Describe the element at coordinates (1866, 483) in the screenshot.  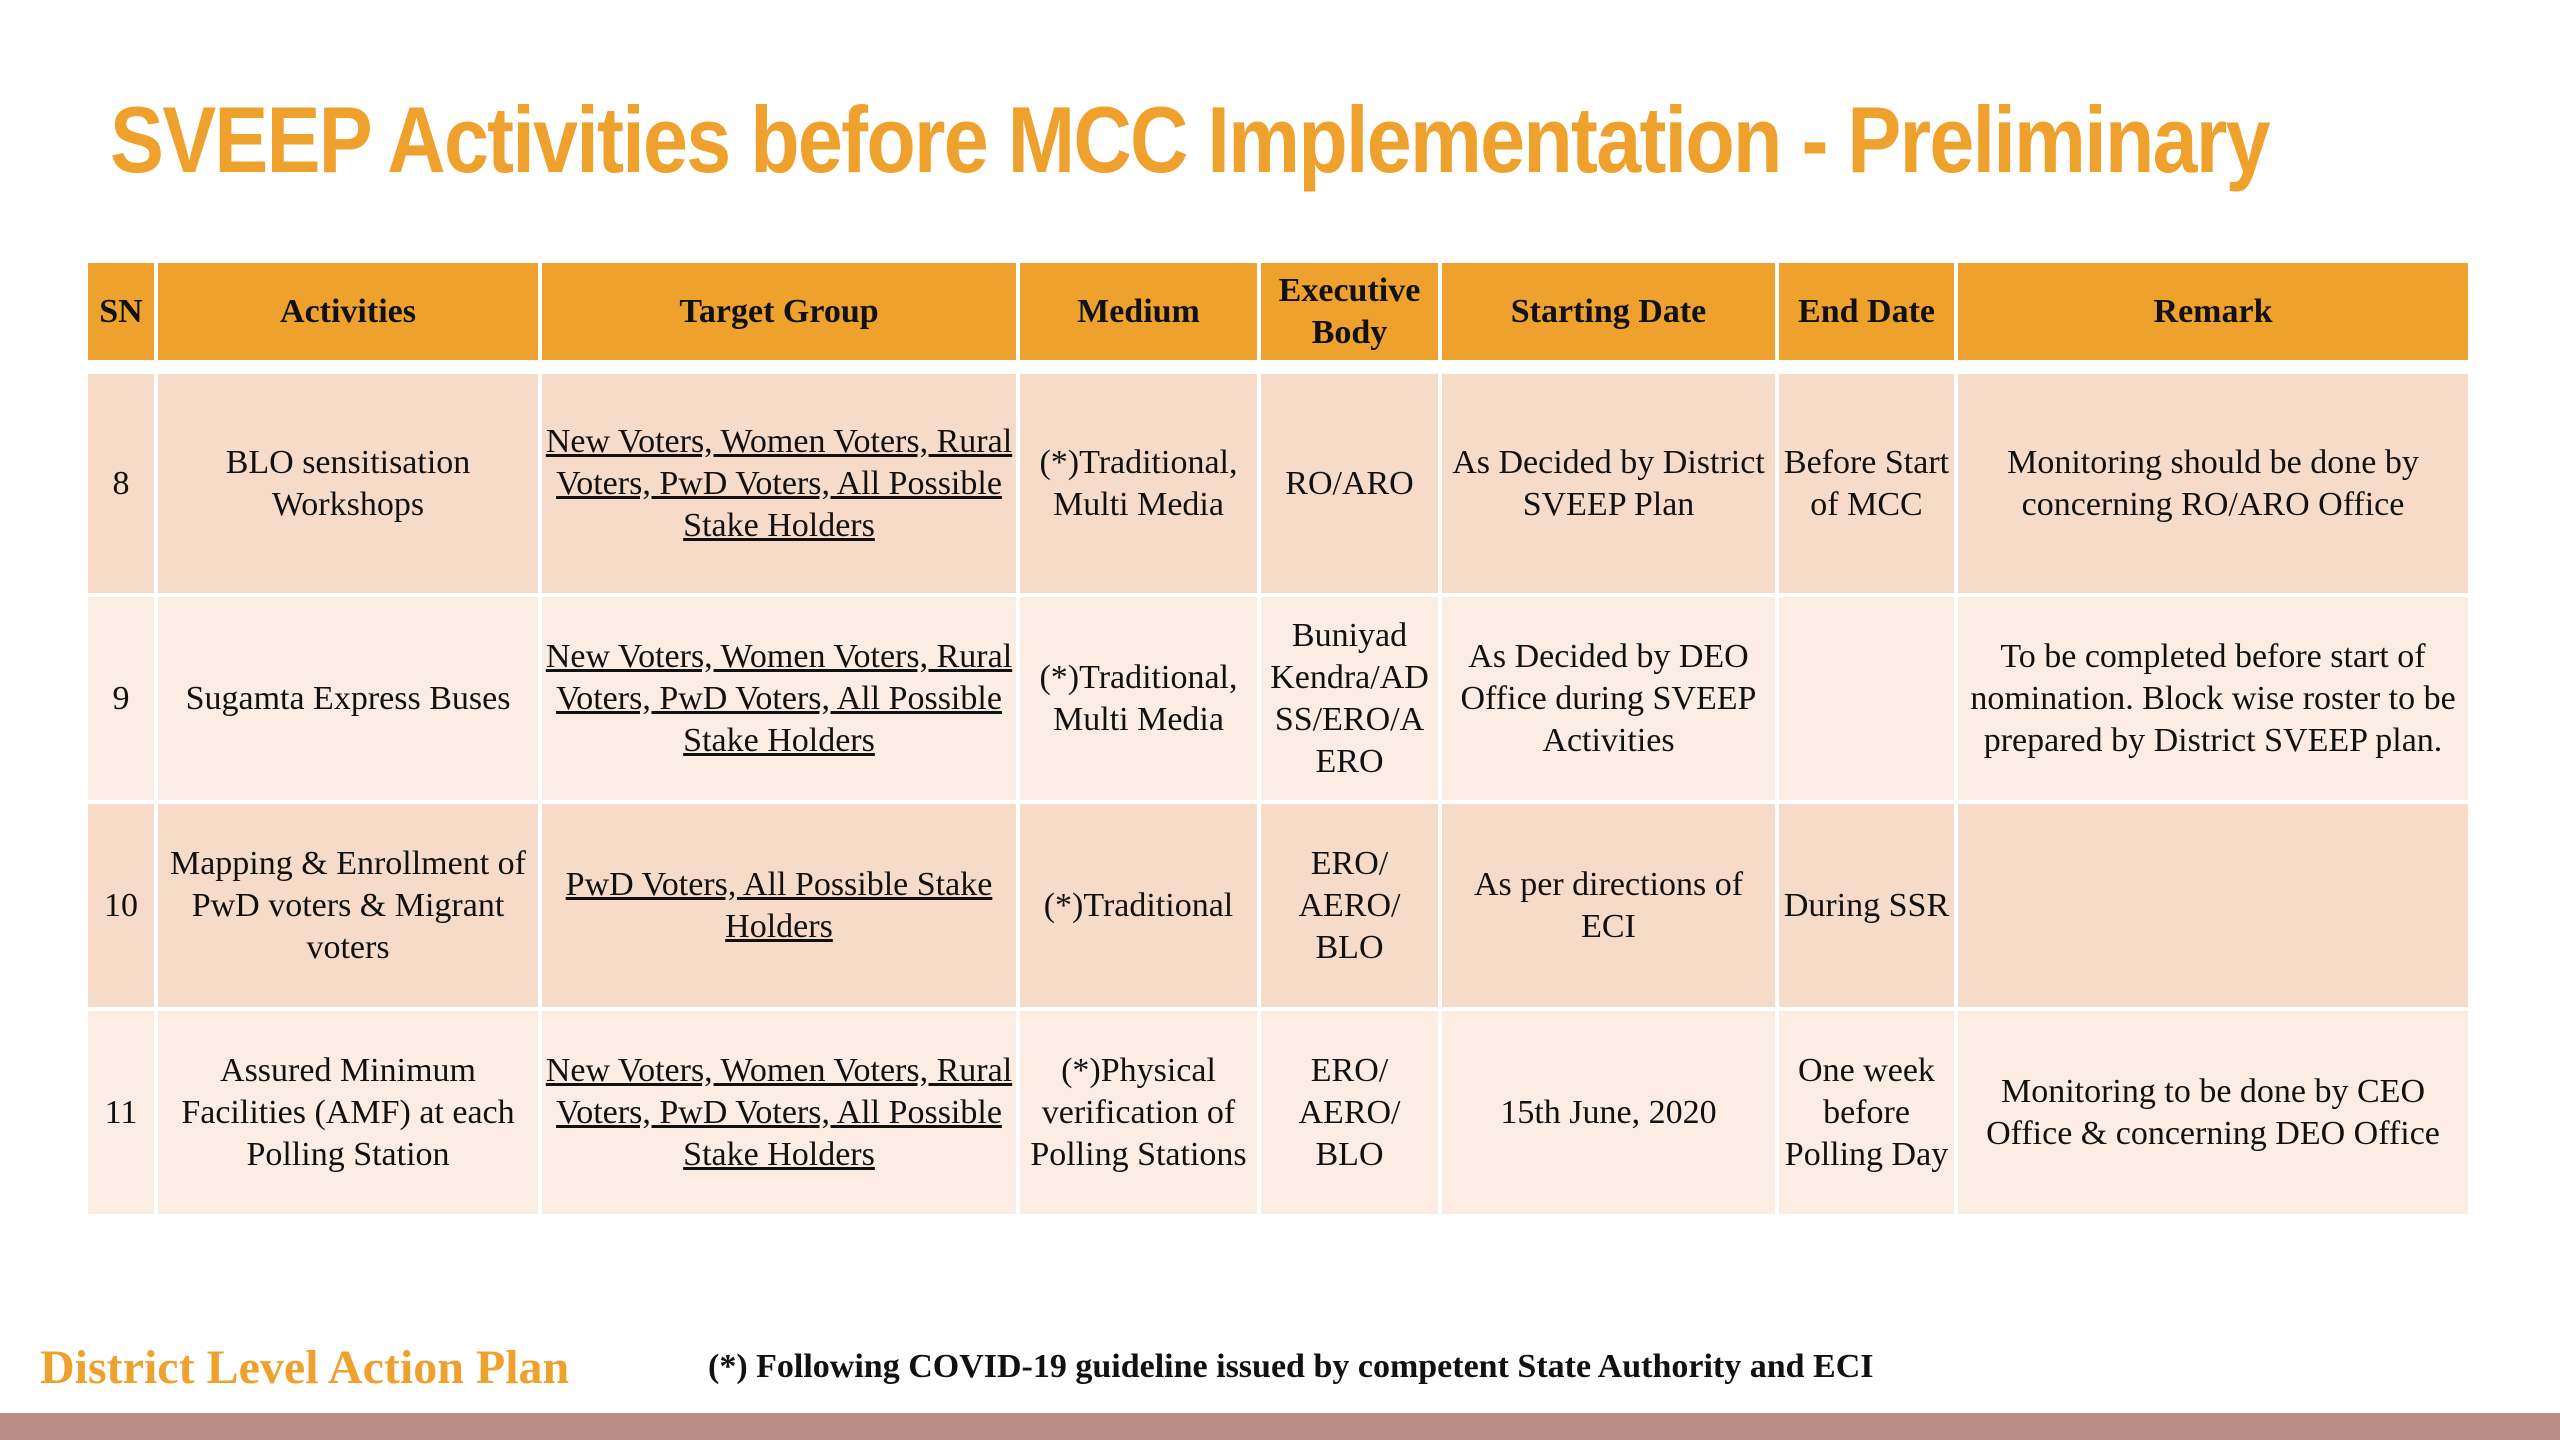
I see `cell-end-date: Before Start of MCC` at that location.